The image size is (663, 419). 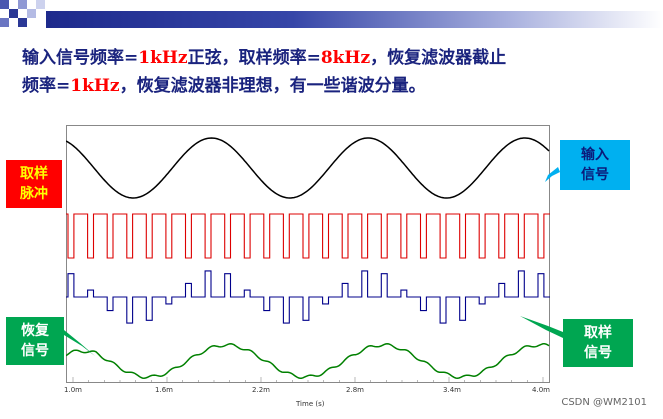 What do you see at coordinates (73, 390) in the screenshot?
I see `x-tick-label: 1.0m` at bounding box center [73, 390].